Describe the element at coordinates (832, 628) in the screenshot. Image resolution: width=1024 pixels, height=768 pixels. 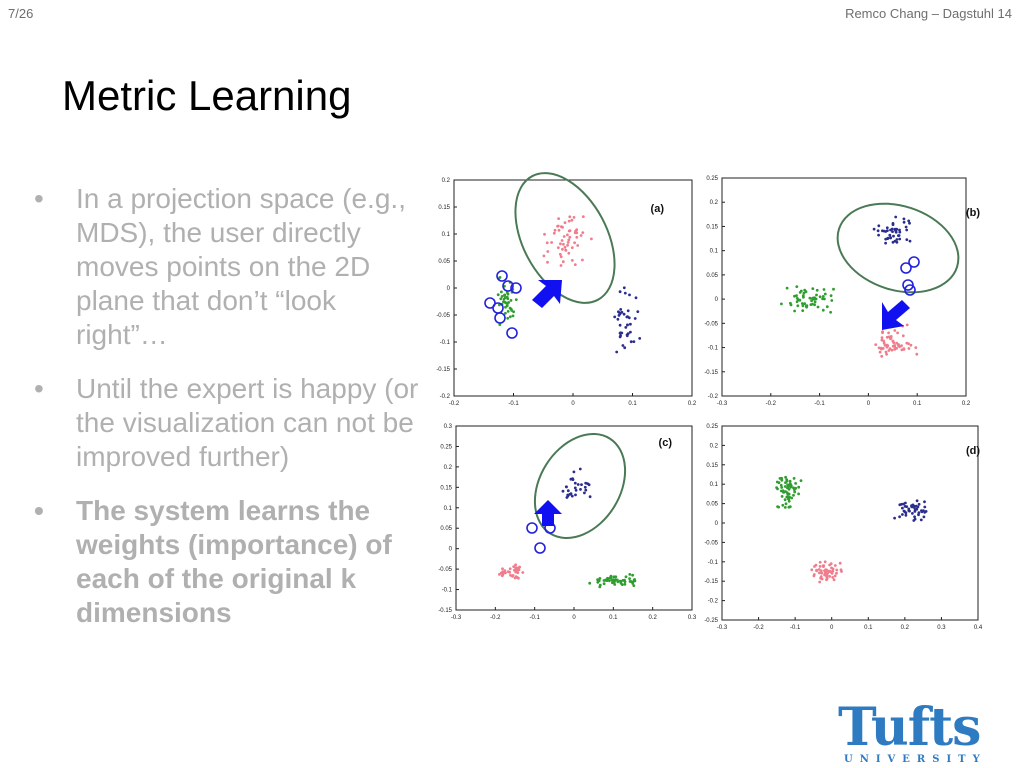
I see `x-tick-label: 0` at that location.